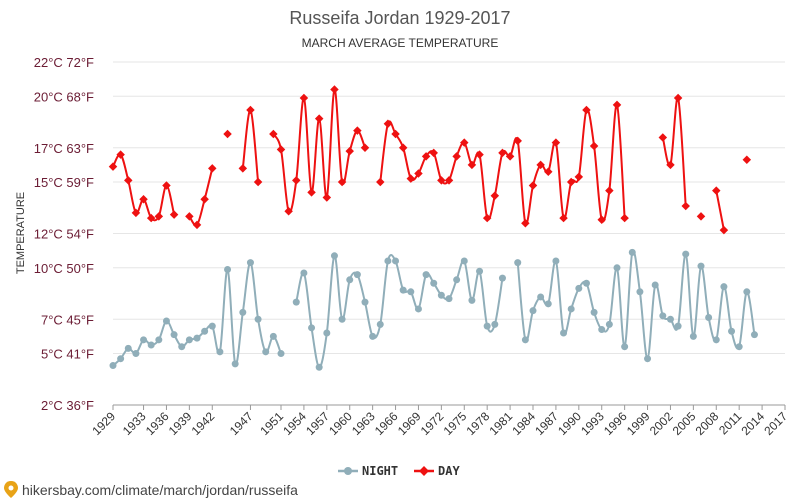  Describe the element at coordinates (437, 471) in the screenshot. I see `legend-item-day: DAY` at that location.